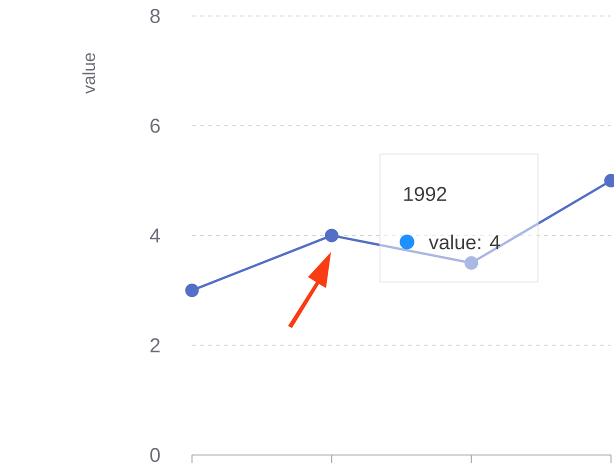  I want to click on y-tick-label: 2, so click(155, 345).